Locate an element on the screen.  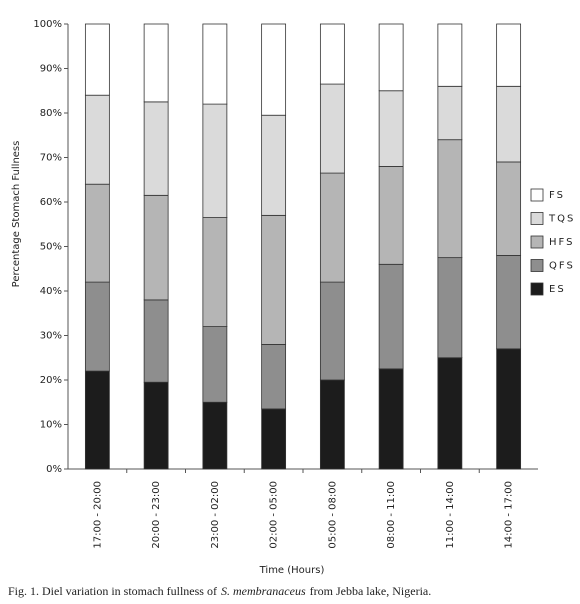
y-tick-label: 40% is located at coordinates (51, 291).